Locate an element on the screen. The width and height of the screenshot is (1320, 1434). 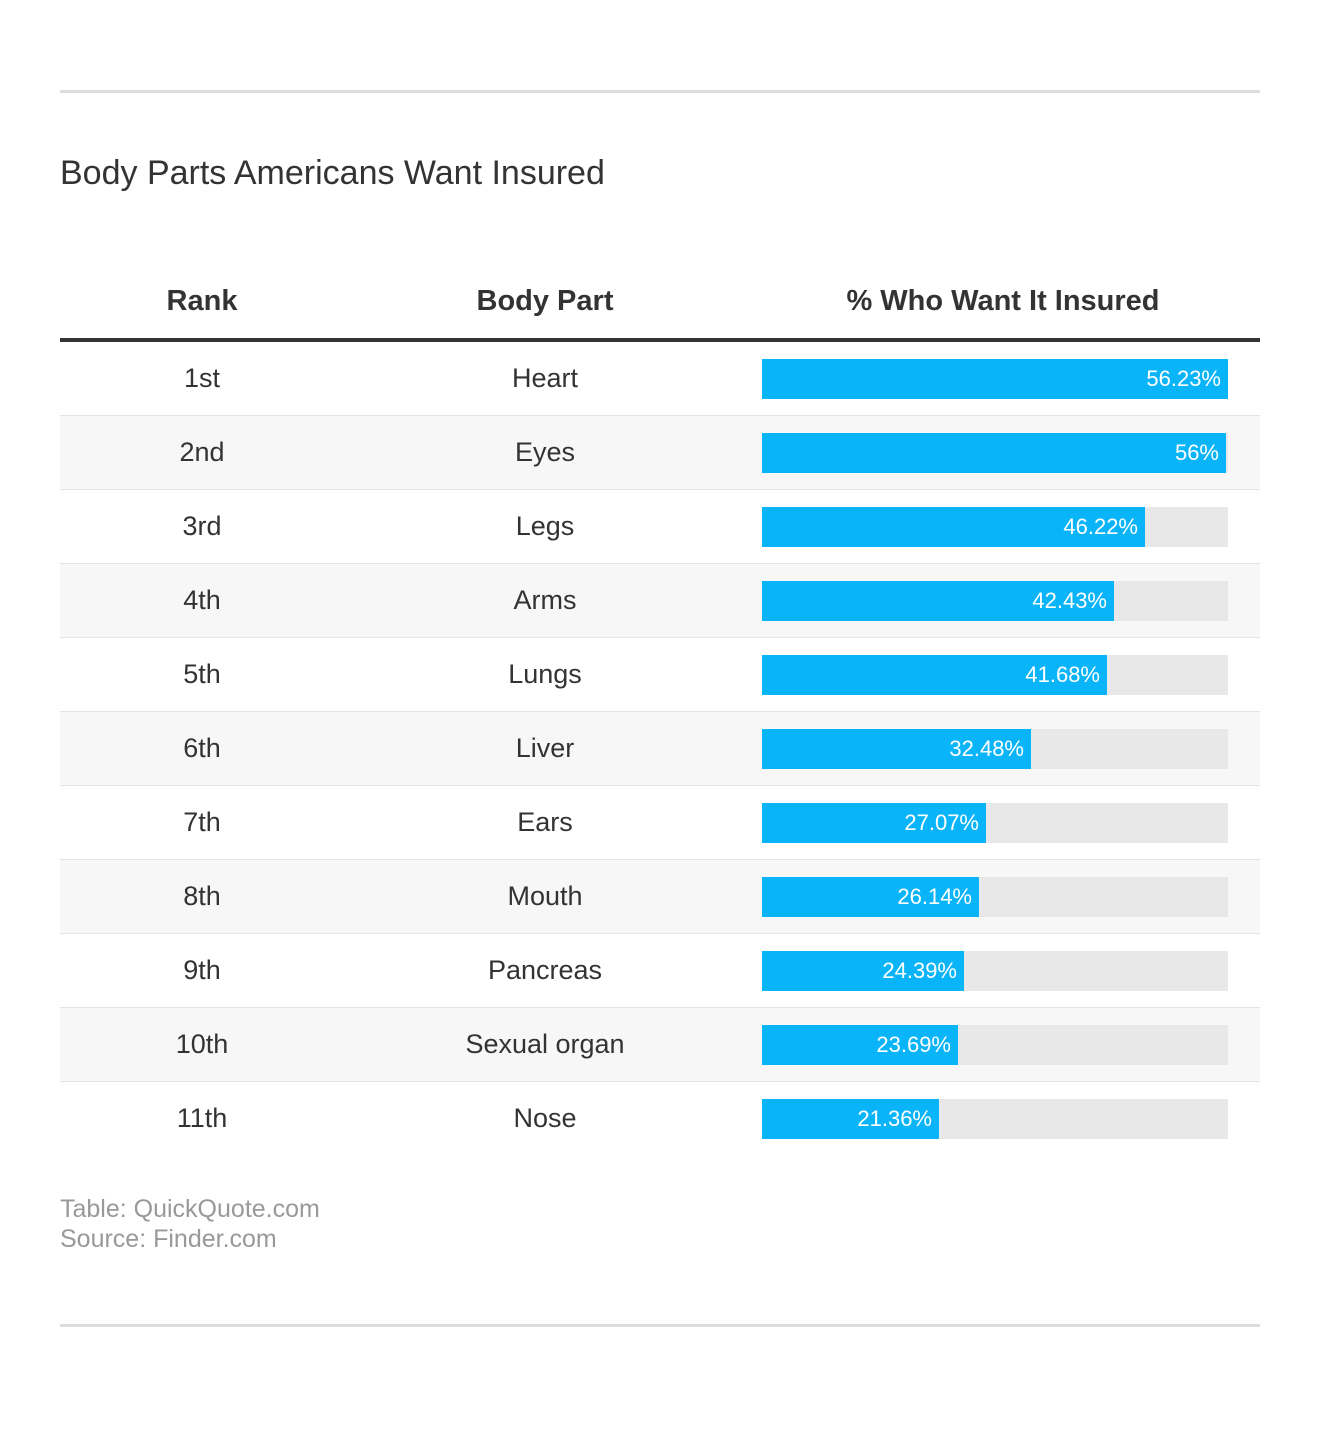
footer: Table: QuickQuote.com Source: Finder.com is located at coordinates (190, 1224).